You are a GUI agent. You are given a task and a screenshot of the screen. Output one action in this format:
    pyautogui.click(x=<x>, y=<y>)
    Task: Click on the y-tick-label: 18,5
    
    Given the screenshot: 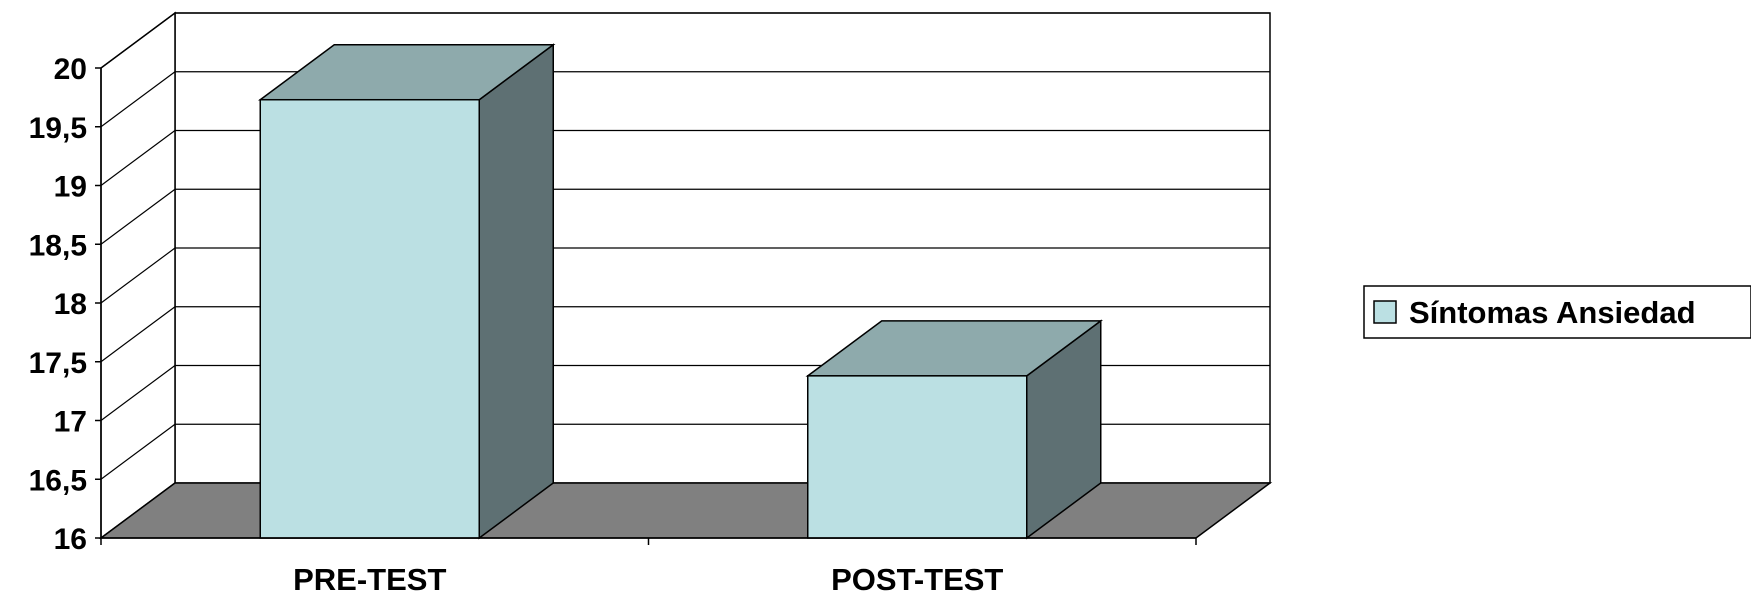 What is the action you would take?
    pyautogui.click(x=58, y=245)
    